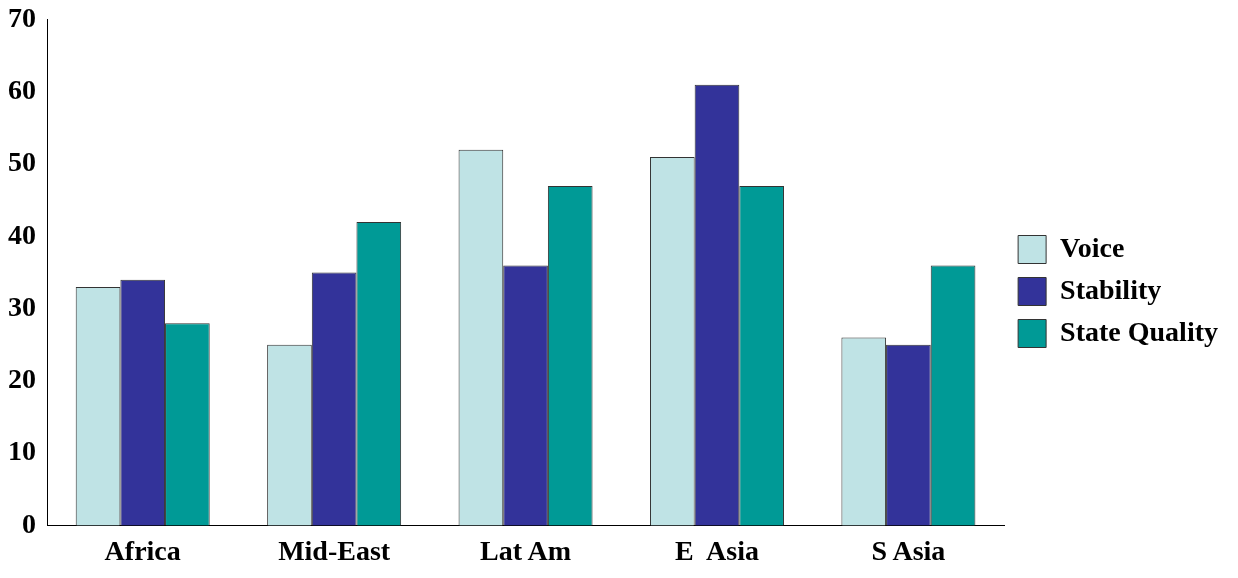  Describe the element at coordinates (1139, 331) in the screenshot. I see `legend-label: State Quality` at that location.